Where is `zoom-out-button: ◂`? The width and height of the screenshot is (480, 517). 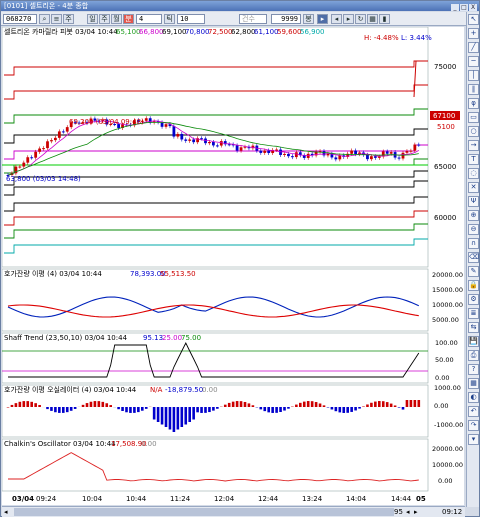 zoom-out-button: ◂ is located at coordinates (408, 512).